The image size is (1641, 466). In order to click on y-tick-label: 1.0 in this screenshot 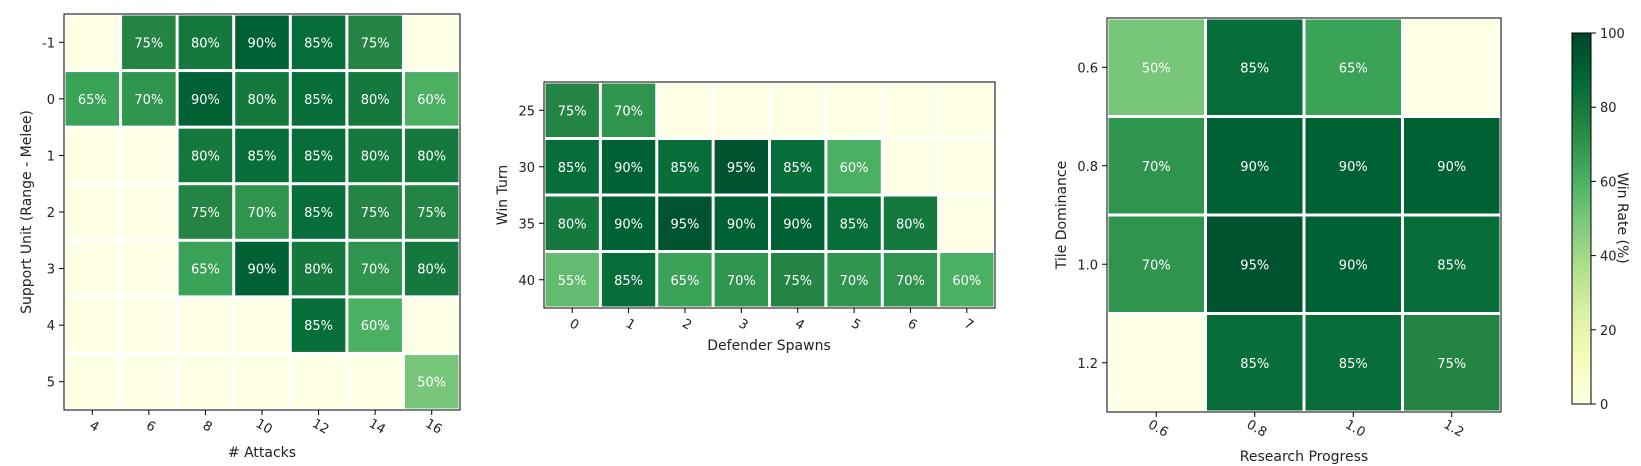, I will do `click(1087, 265)`.